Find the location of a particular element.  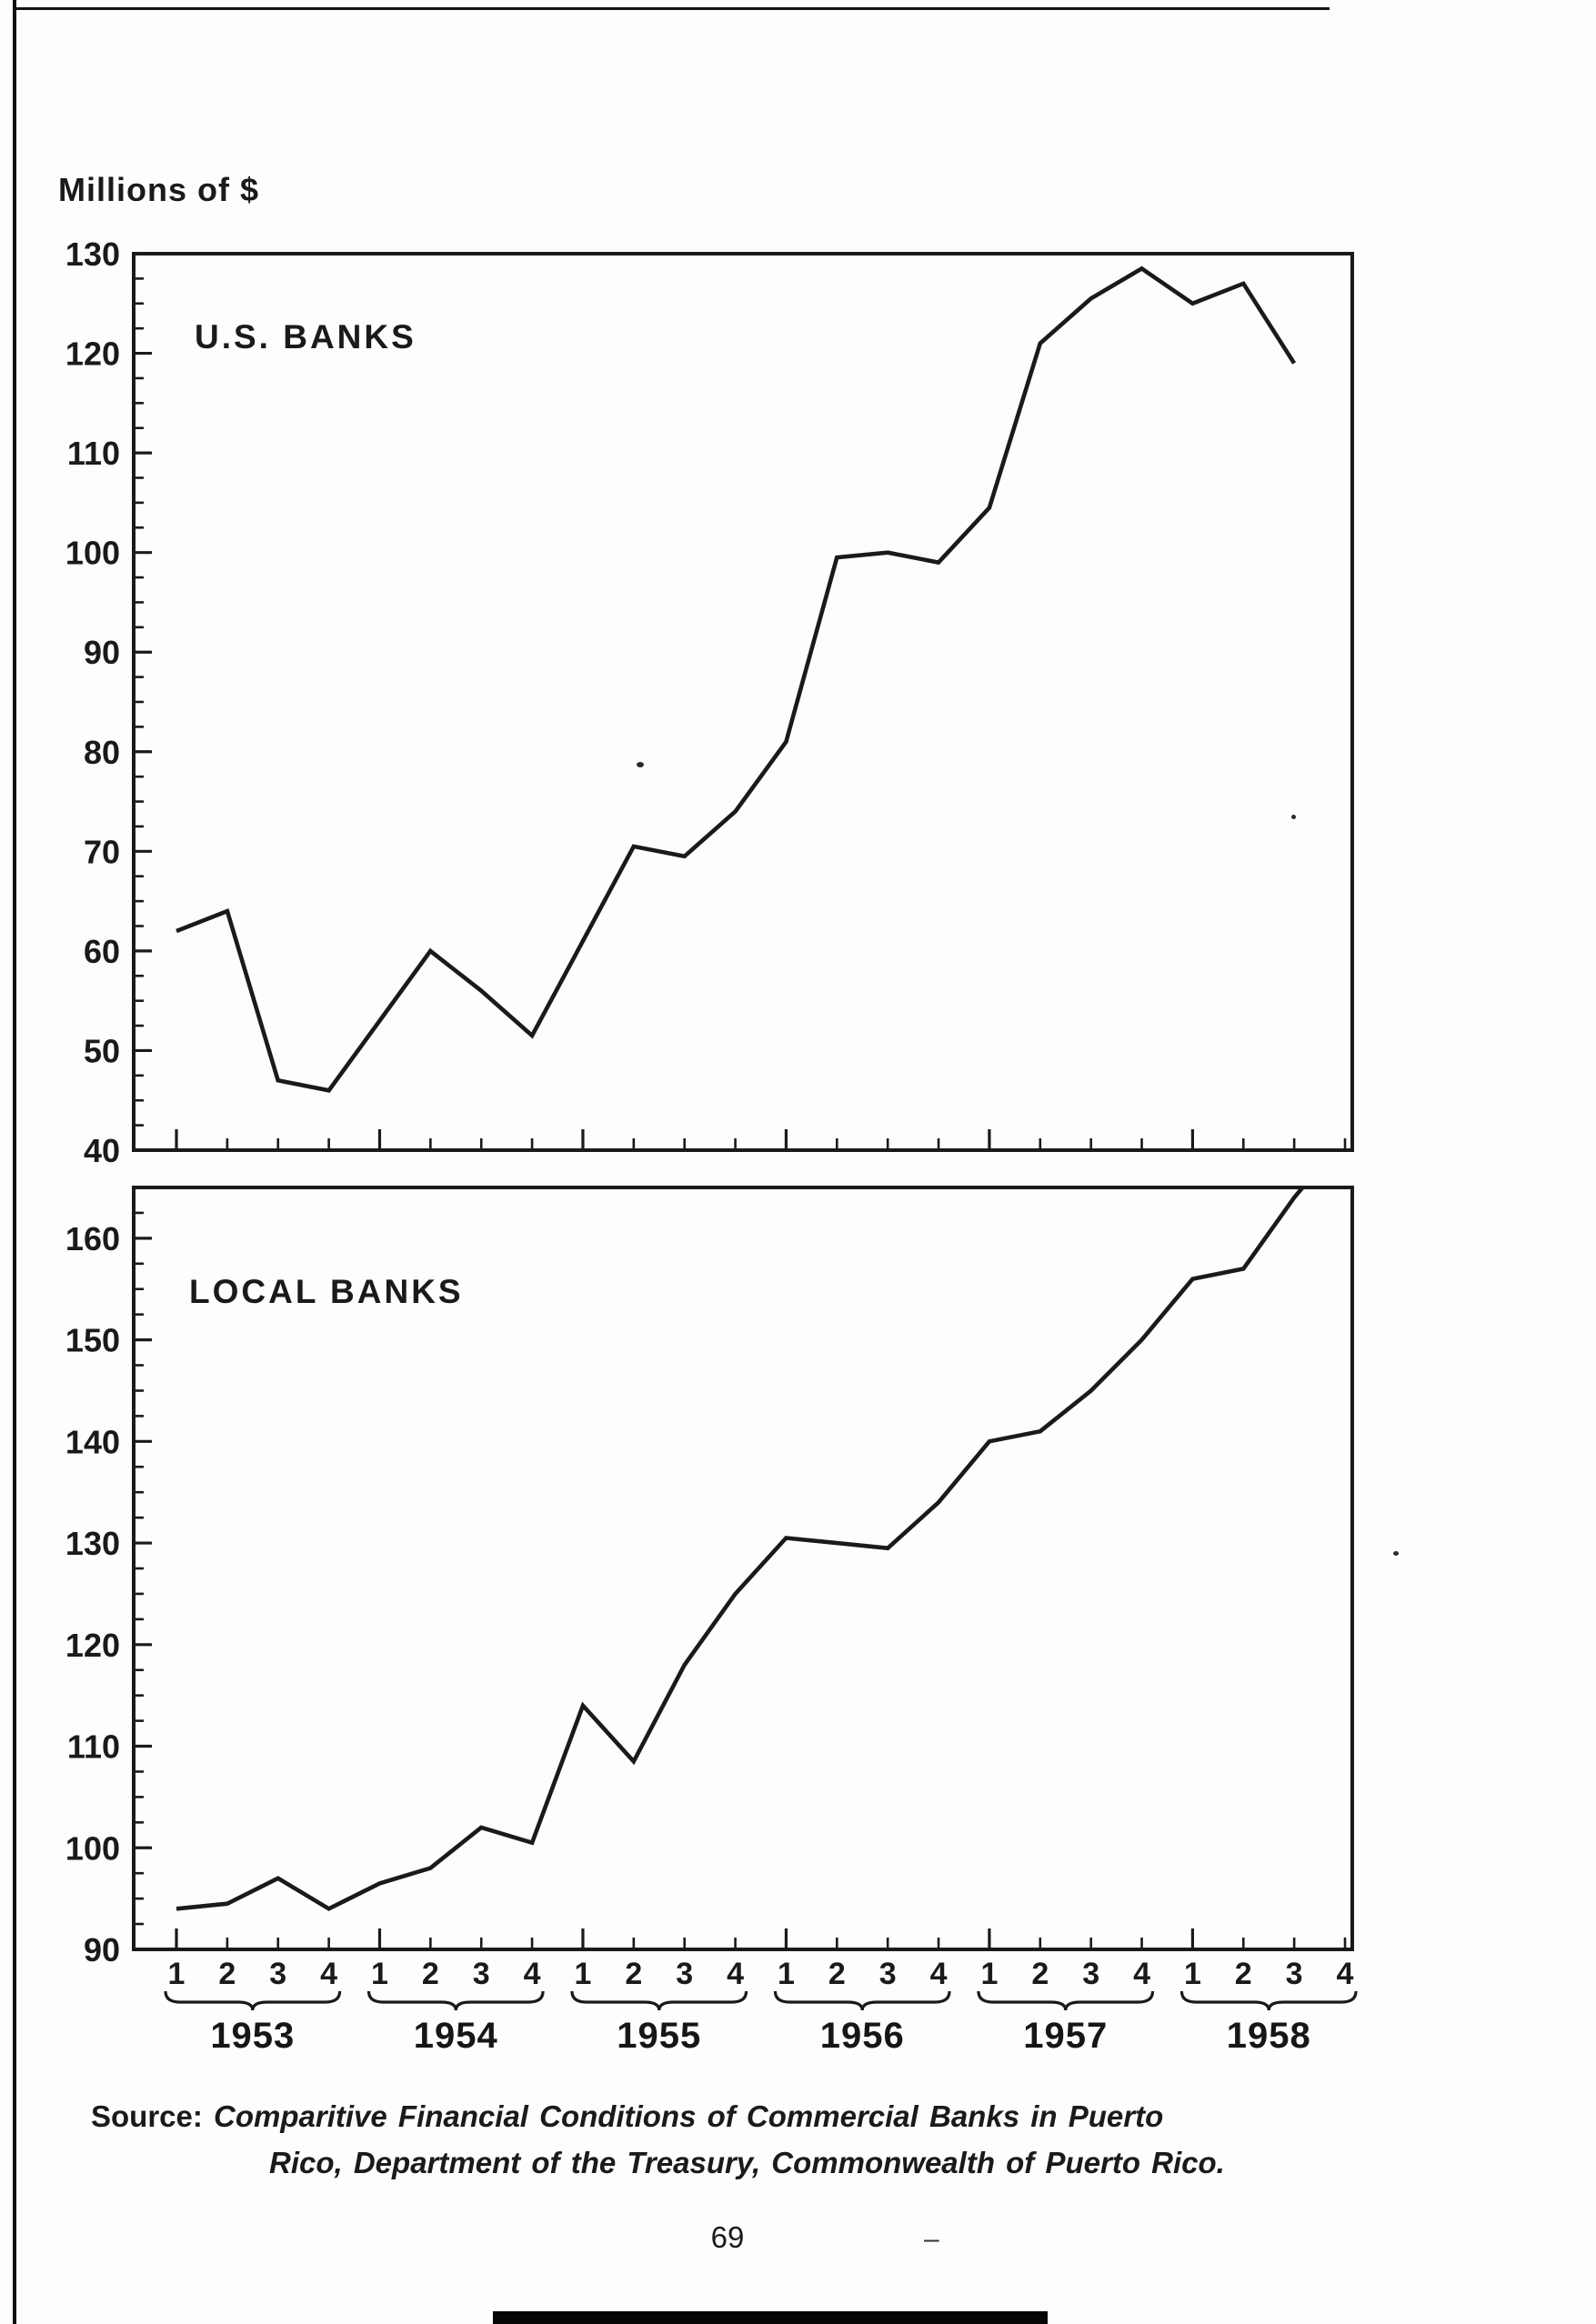

page-number: 69 is located at coordinates (727, 2237).